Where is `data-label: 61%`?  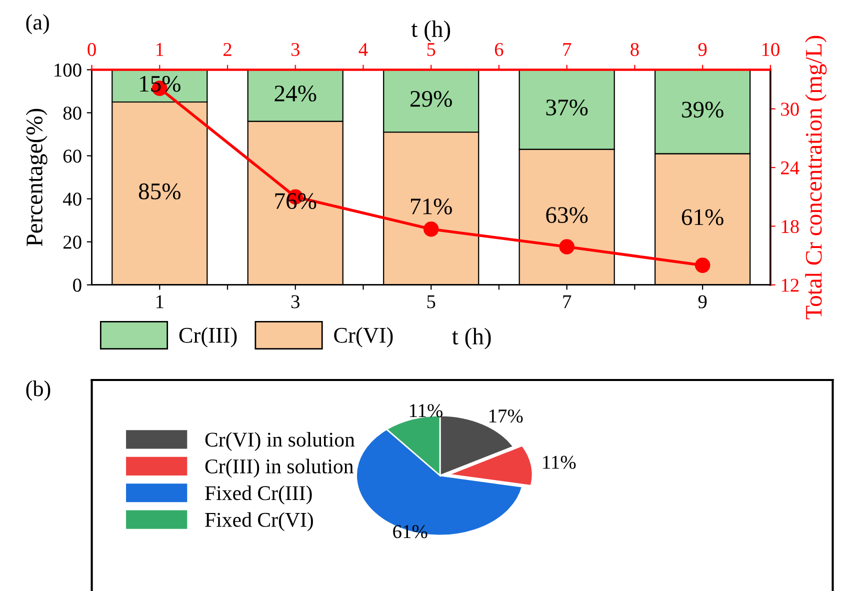
data-label: 61% is located at coordinates (703, 217).